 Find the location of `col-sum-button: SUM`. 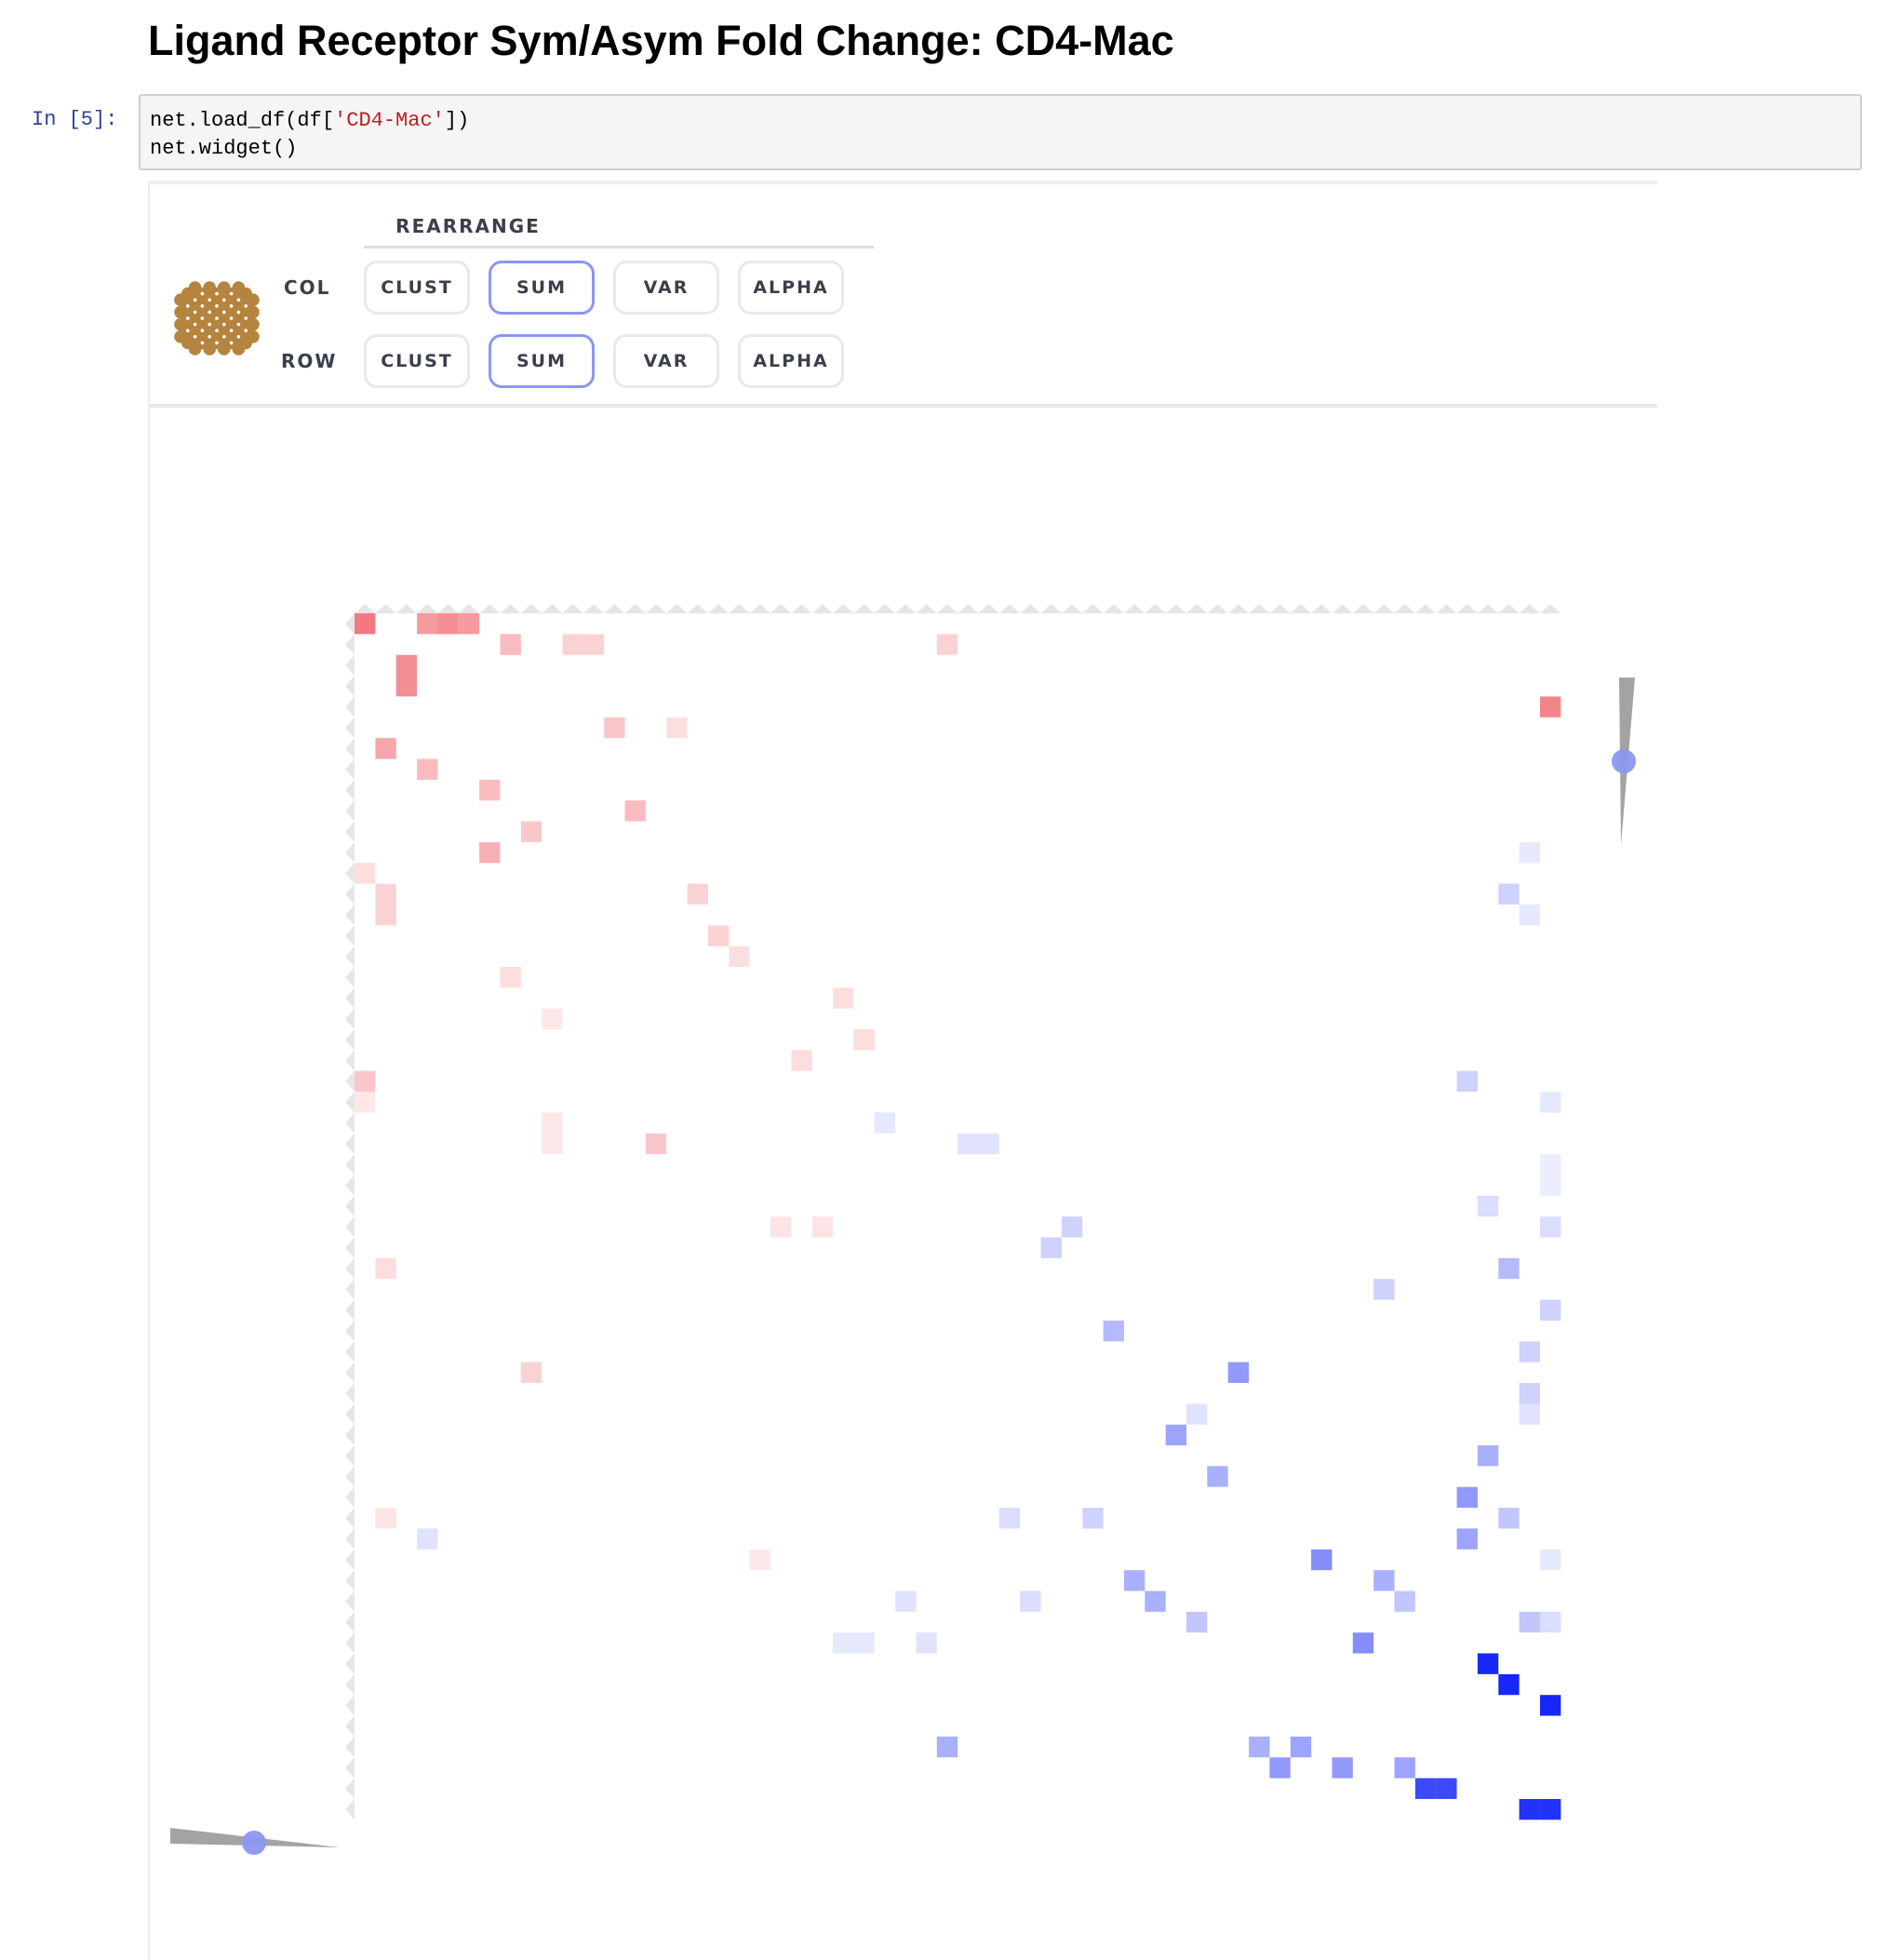

col-sum-button: SUM is located at coordinates (542, 288).